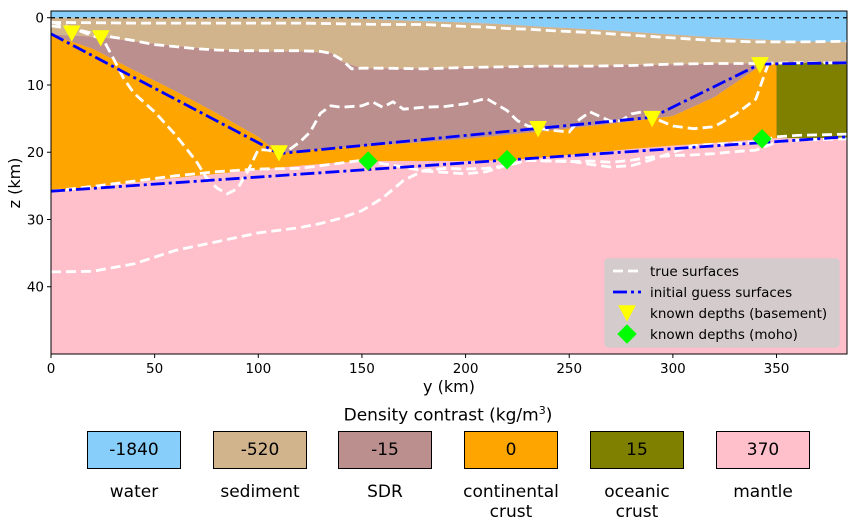 The width and height of the screenshot is (856, 529). I want to click on density-layer-label: SDR, so click(385, 492).